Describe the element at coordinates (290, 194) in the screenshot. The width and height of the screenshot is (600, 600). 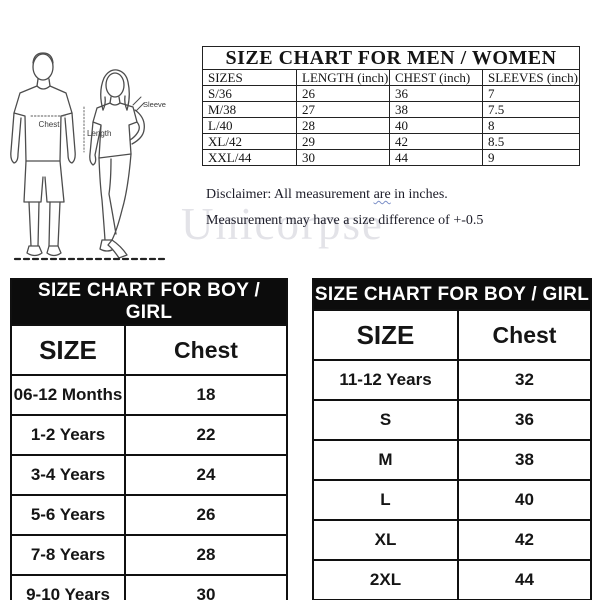
I see `disclaimer-text: Disclaimer: All measurement` at that location.